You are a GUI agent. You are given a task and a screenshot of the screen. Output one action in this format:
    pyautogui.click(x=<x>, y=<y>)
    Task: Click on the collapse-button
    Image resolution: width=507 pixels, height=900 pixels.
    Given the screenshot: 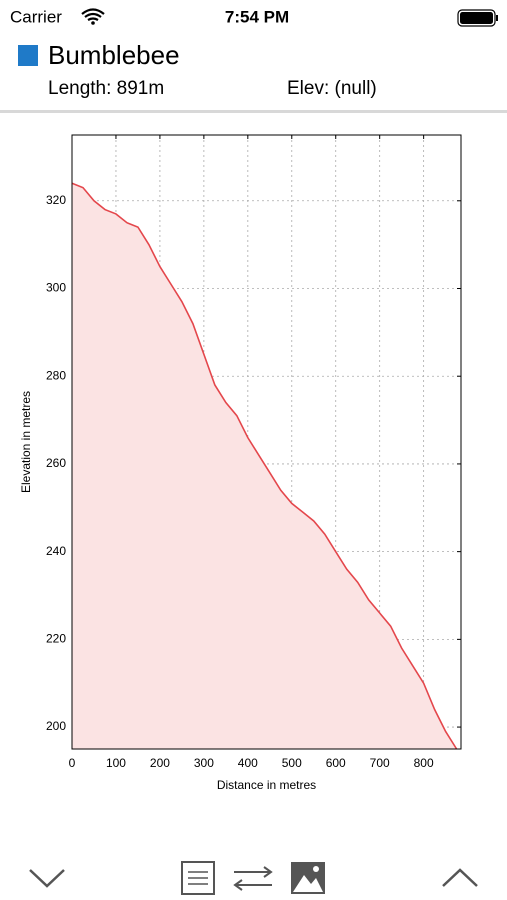 What is the action you would take?
    pyautogui.click(x=47, y=878)
    